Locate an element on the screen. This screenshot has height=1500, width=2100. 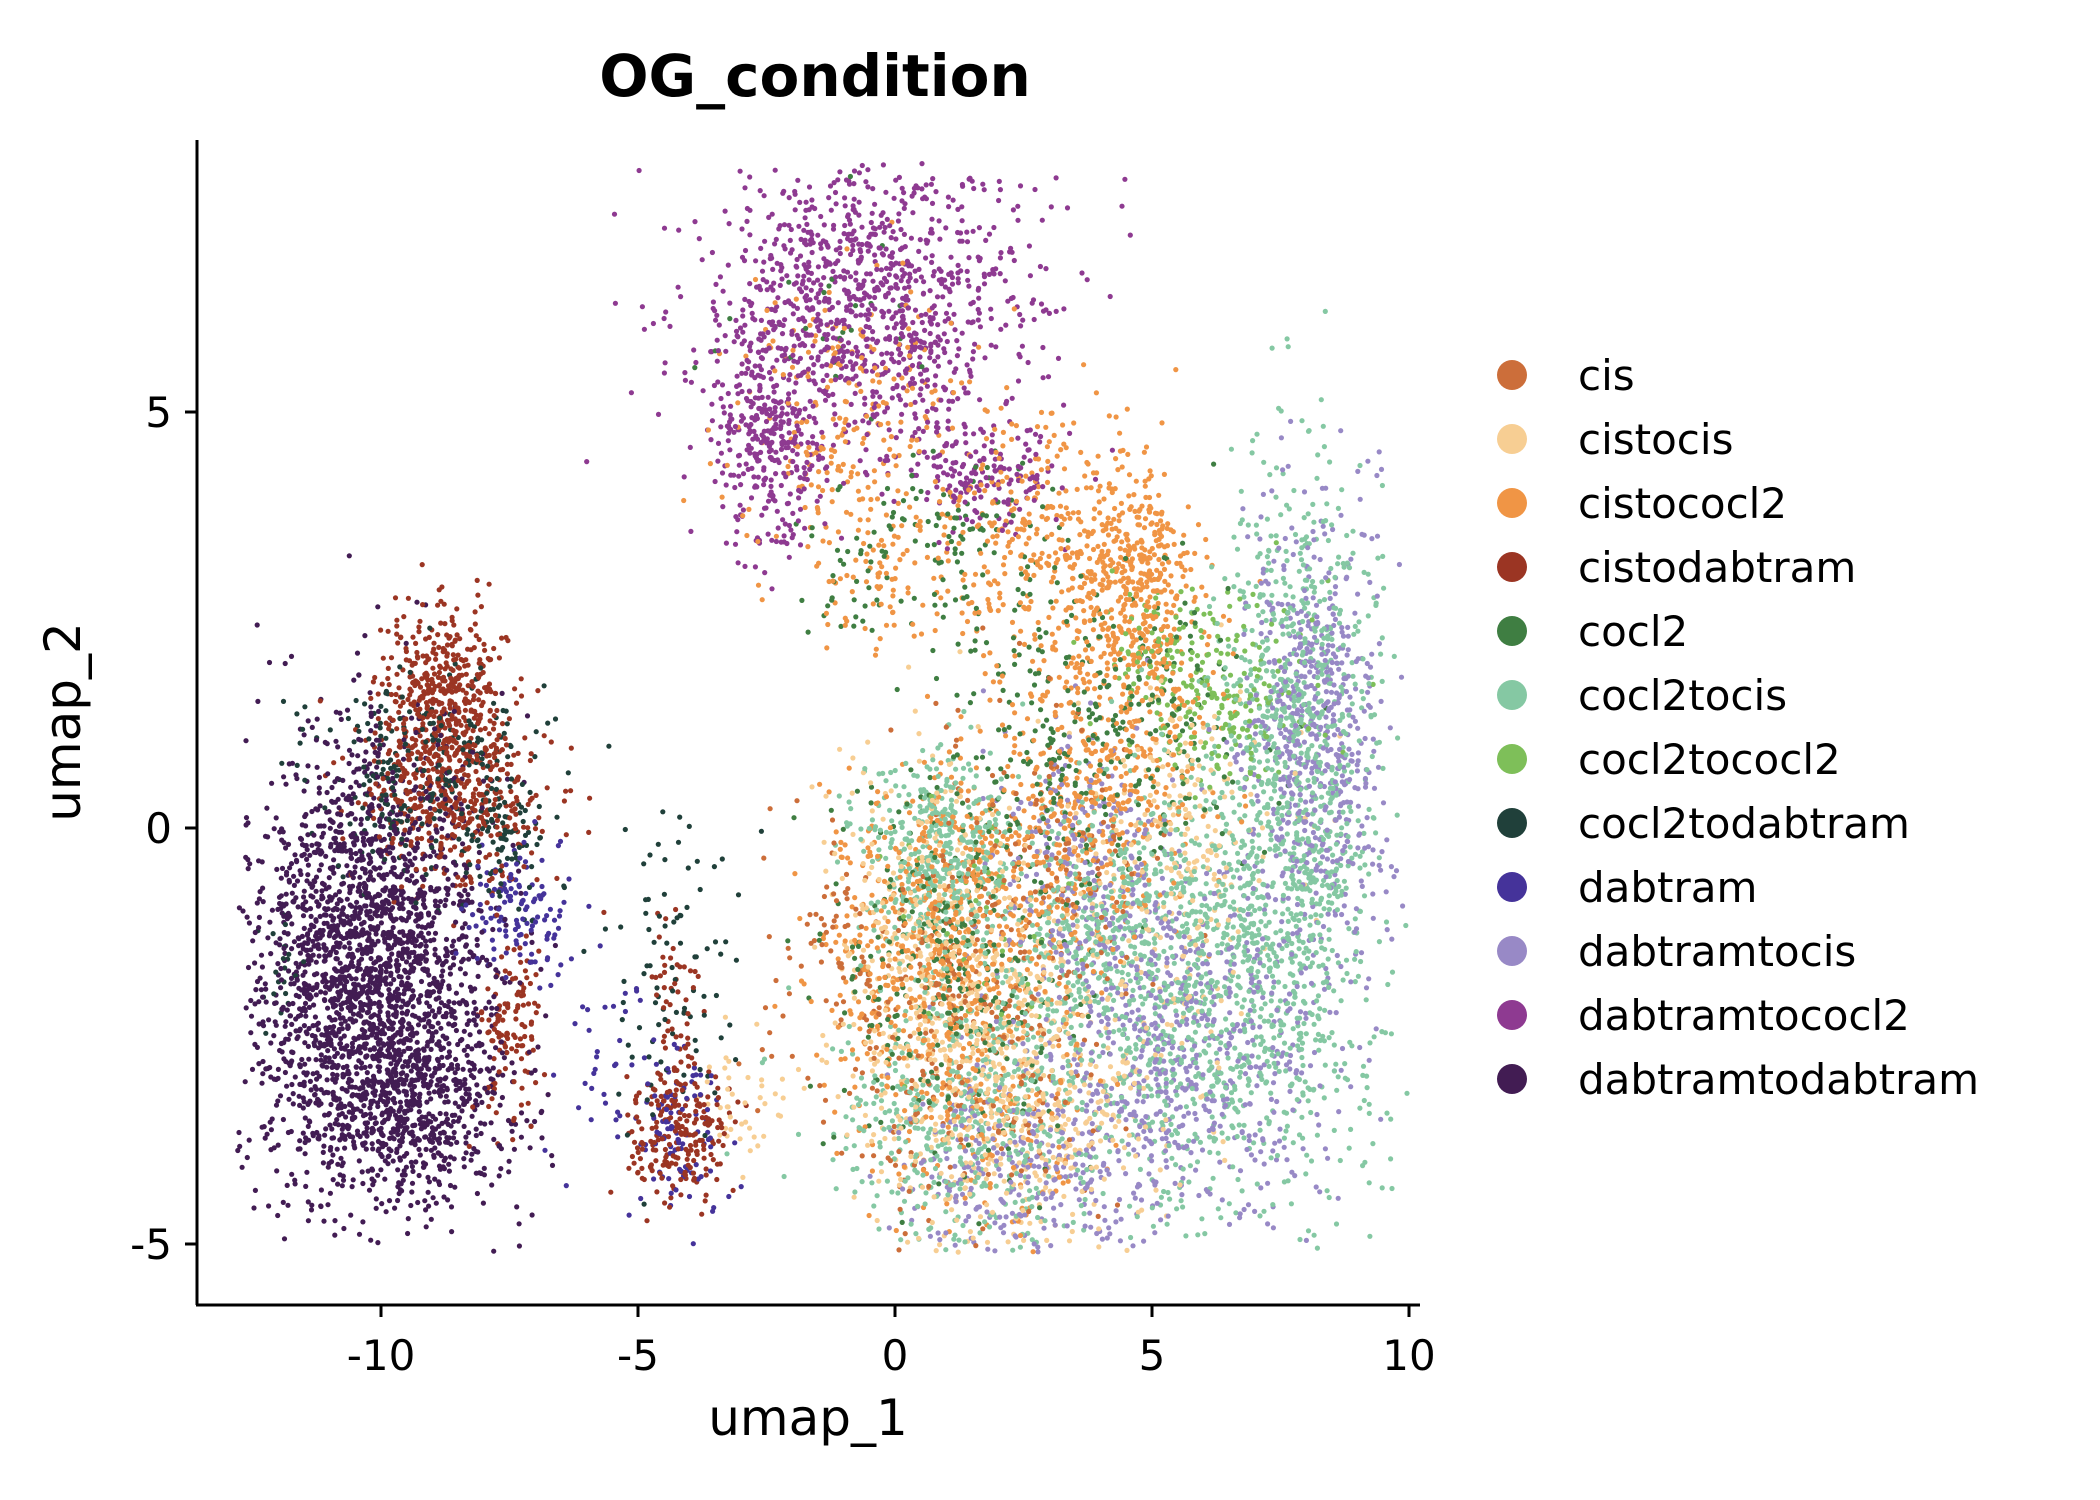
point-cocl2tococl2 is located at coordinates (1219, 713).